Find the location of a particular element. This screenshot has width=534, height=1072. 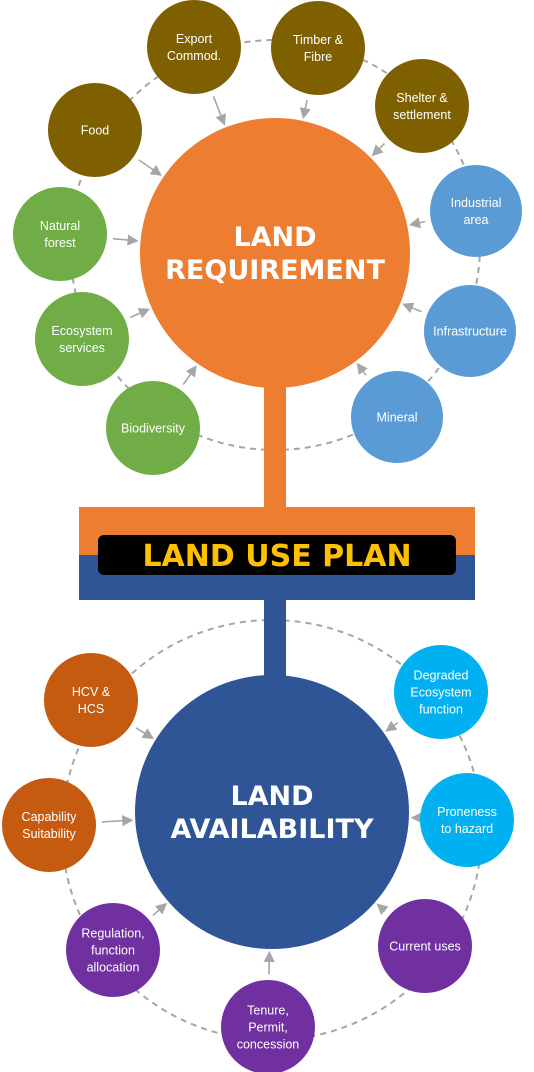

arrow-regulation is located at coordinates (160, 909).